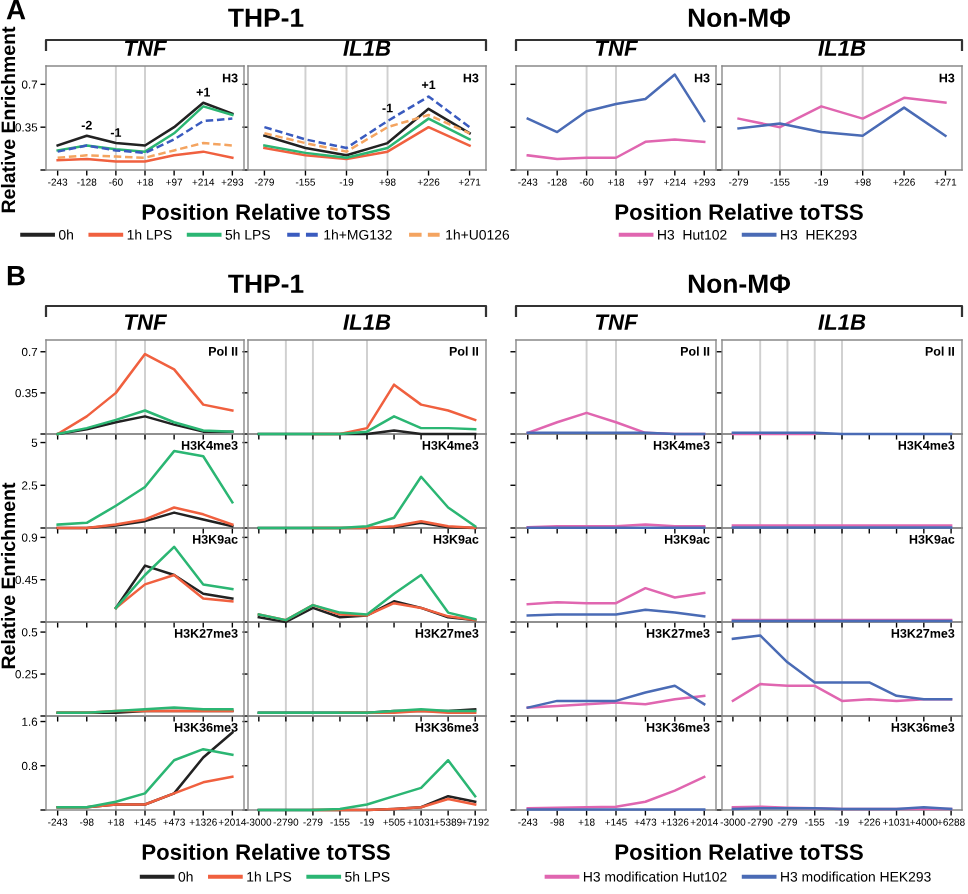  I want to click on text: A, so click(16, 10).